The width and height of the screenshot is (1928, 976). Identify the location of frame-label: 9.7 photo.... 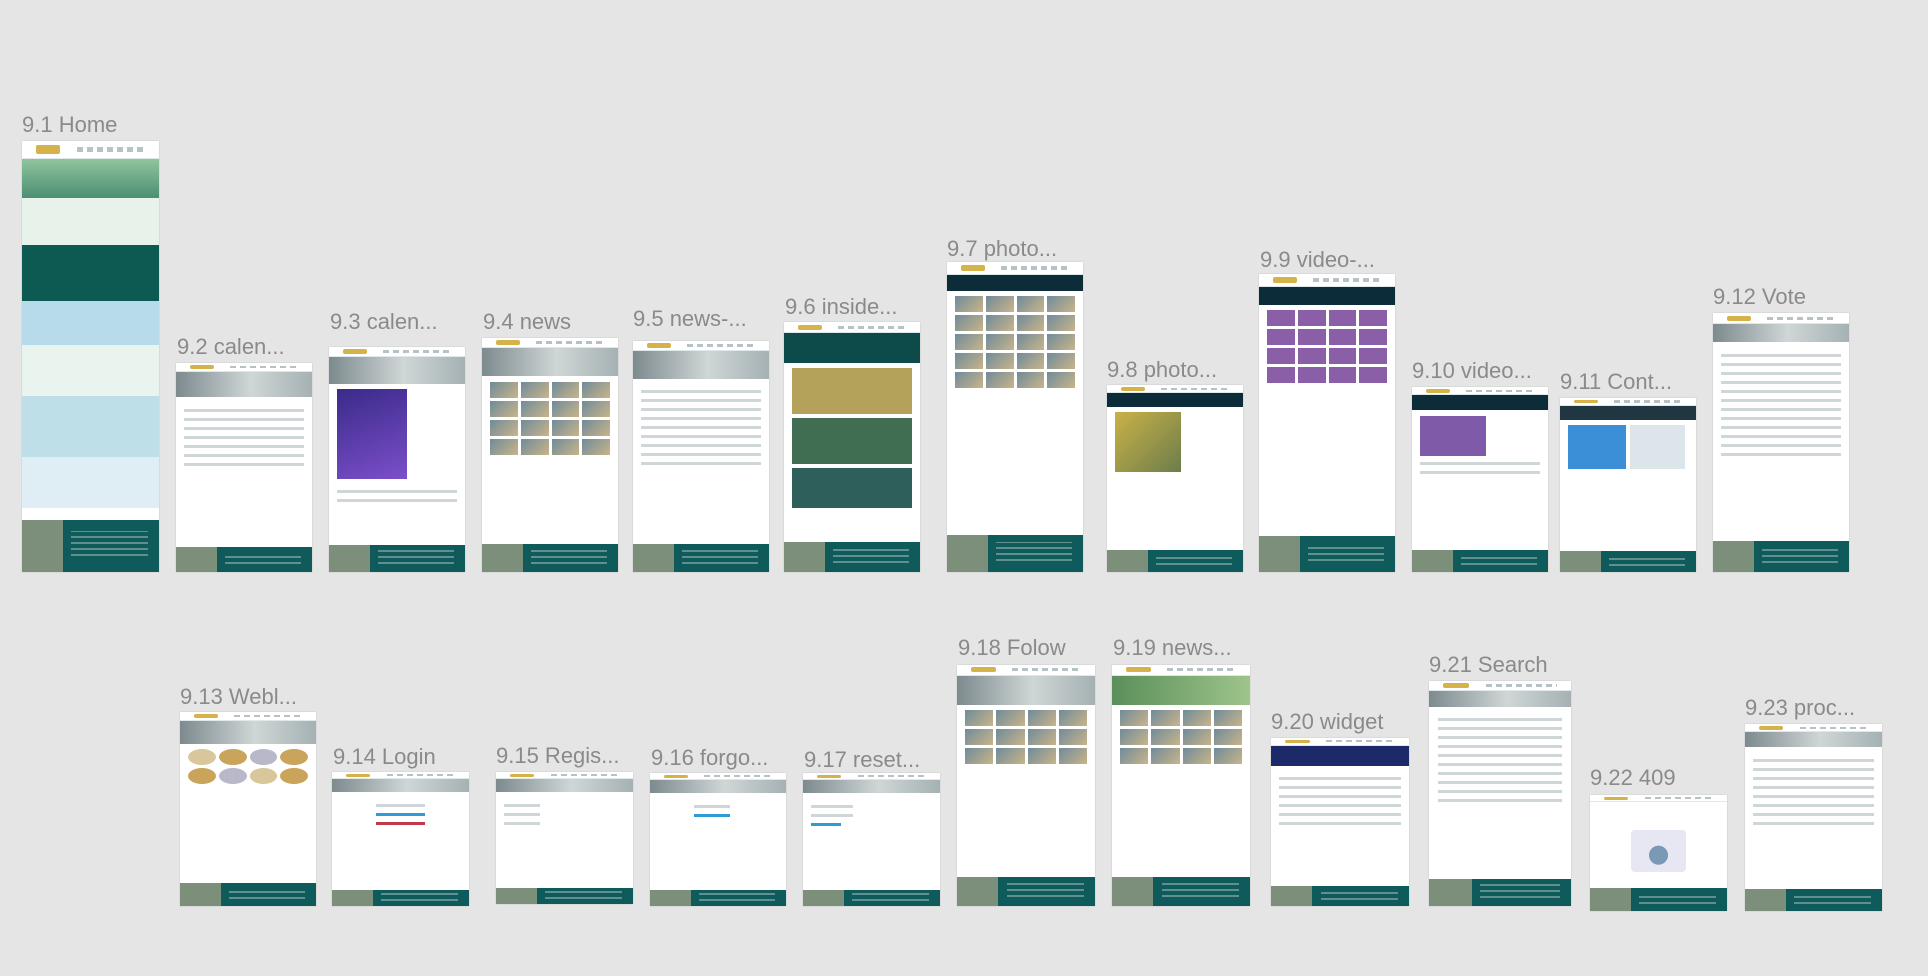
(1002, 248).